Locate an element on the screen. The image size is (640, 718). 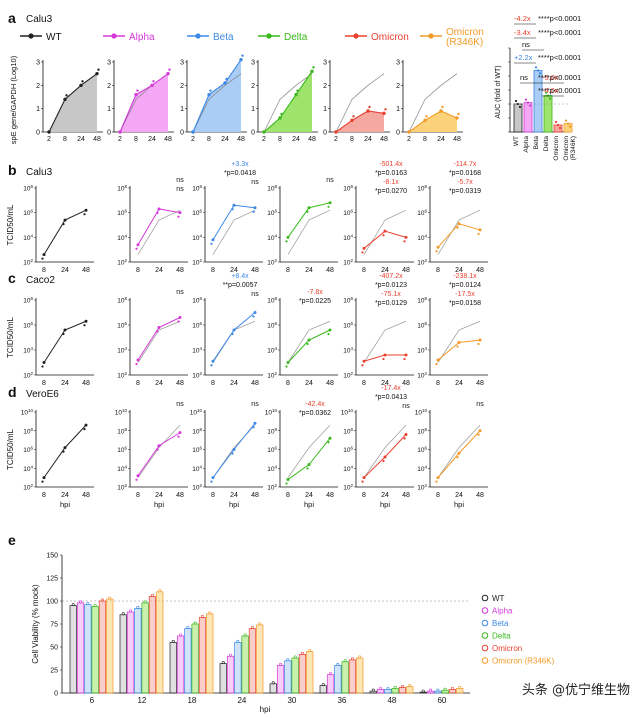
panel_c-letter: c is located at coordinates (12, 278).